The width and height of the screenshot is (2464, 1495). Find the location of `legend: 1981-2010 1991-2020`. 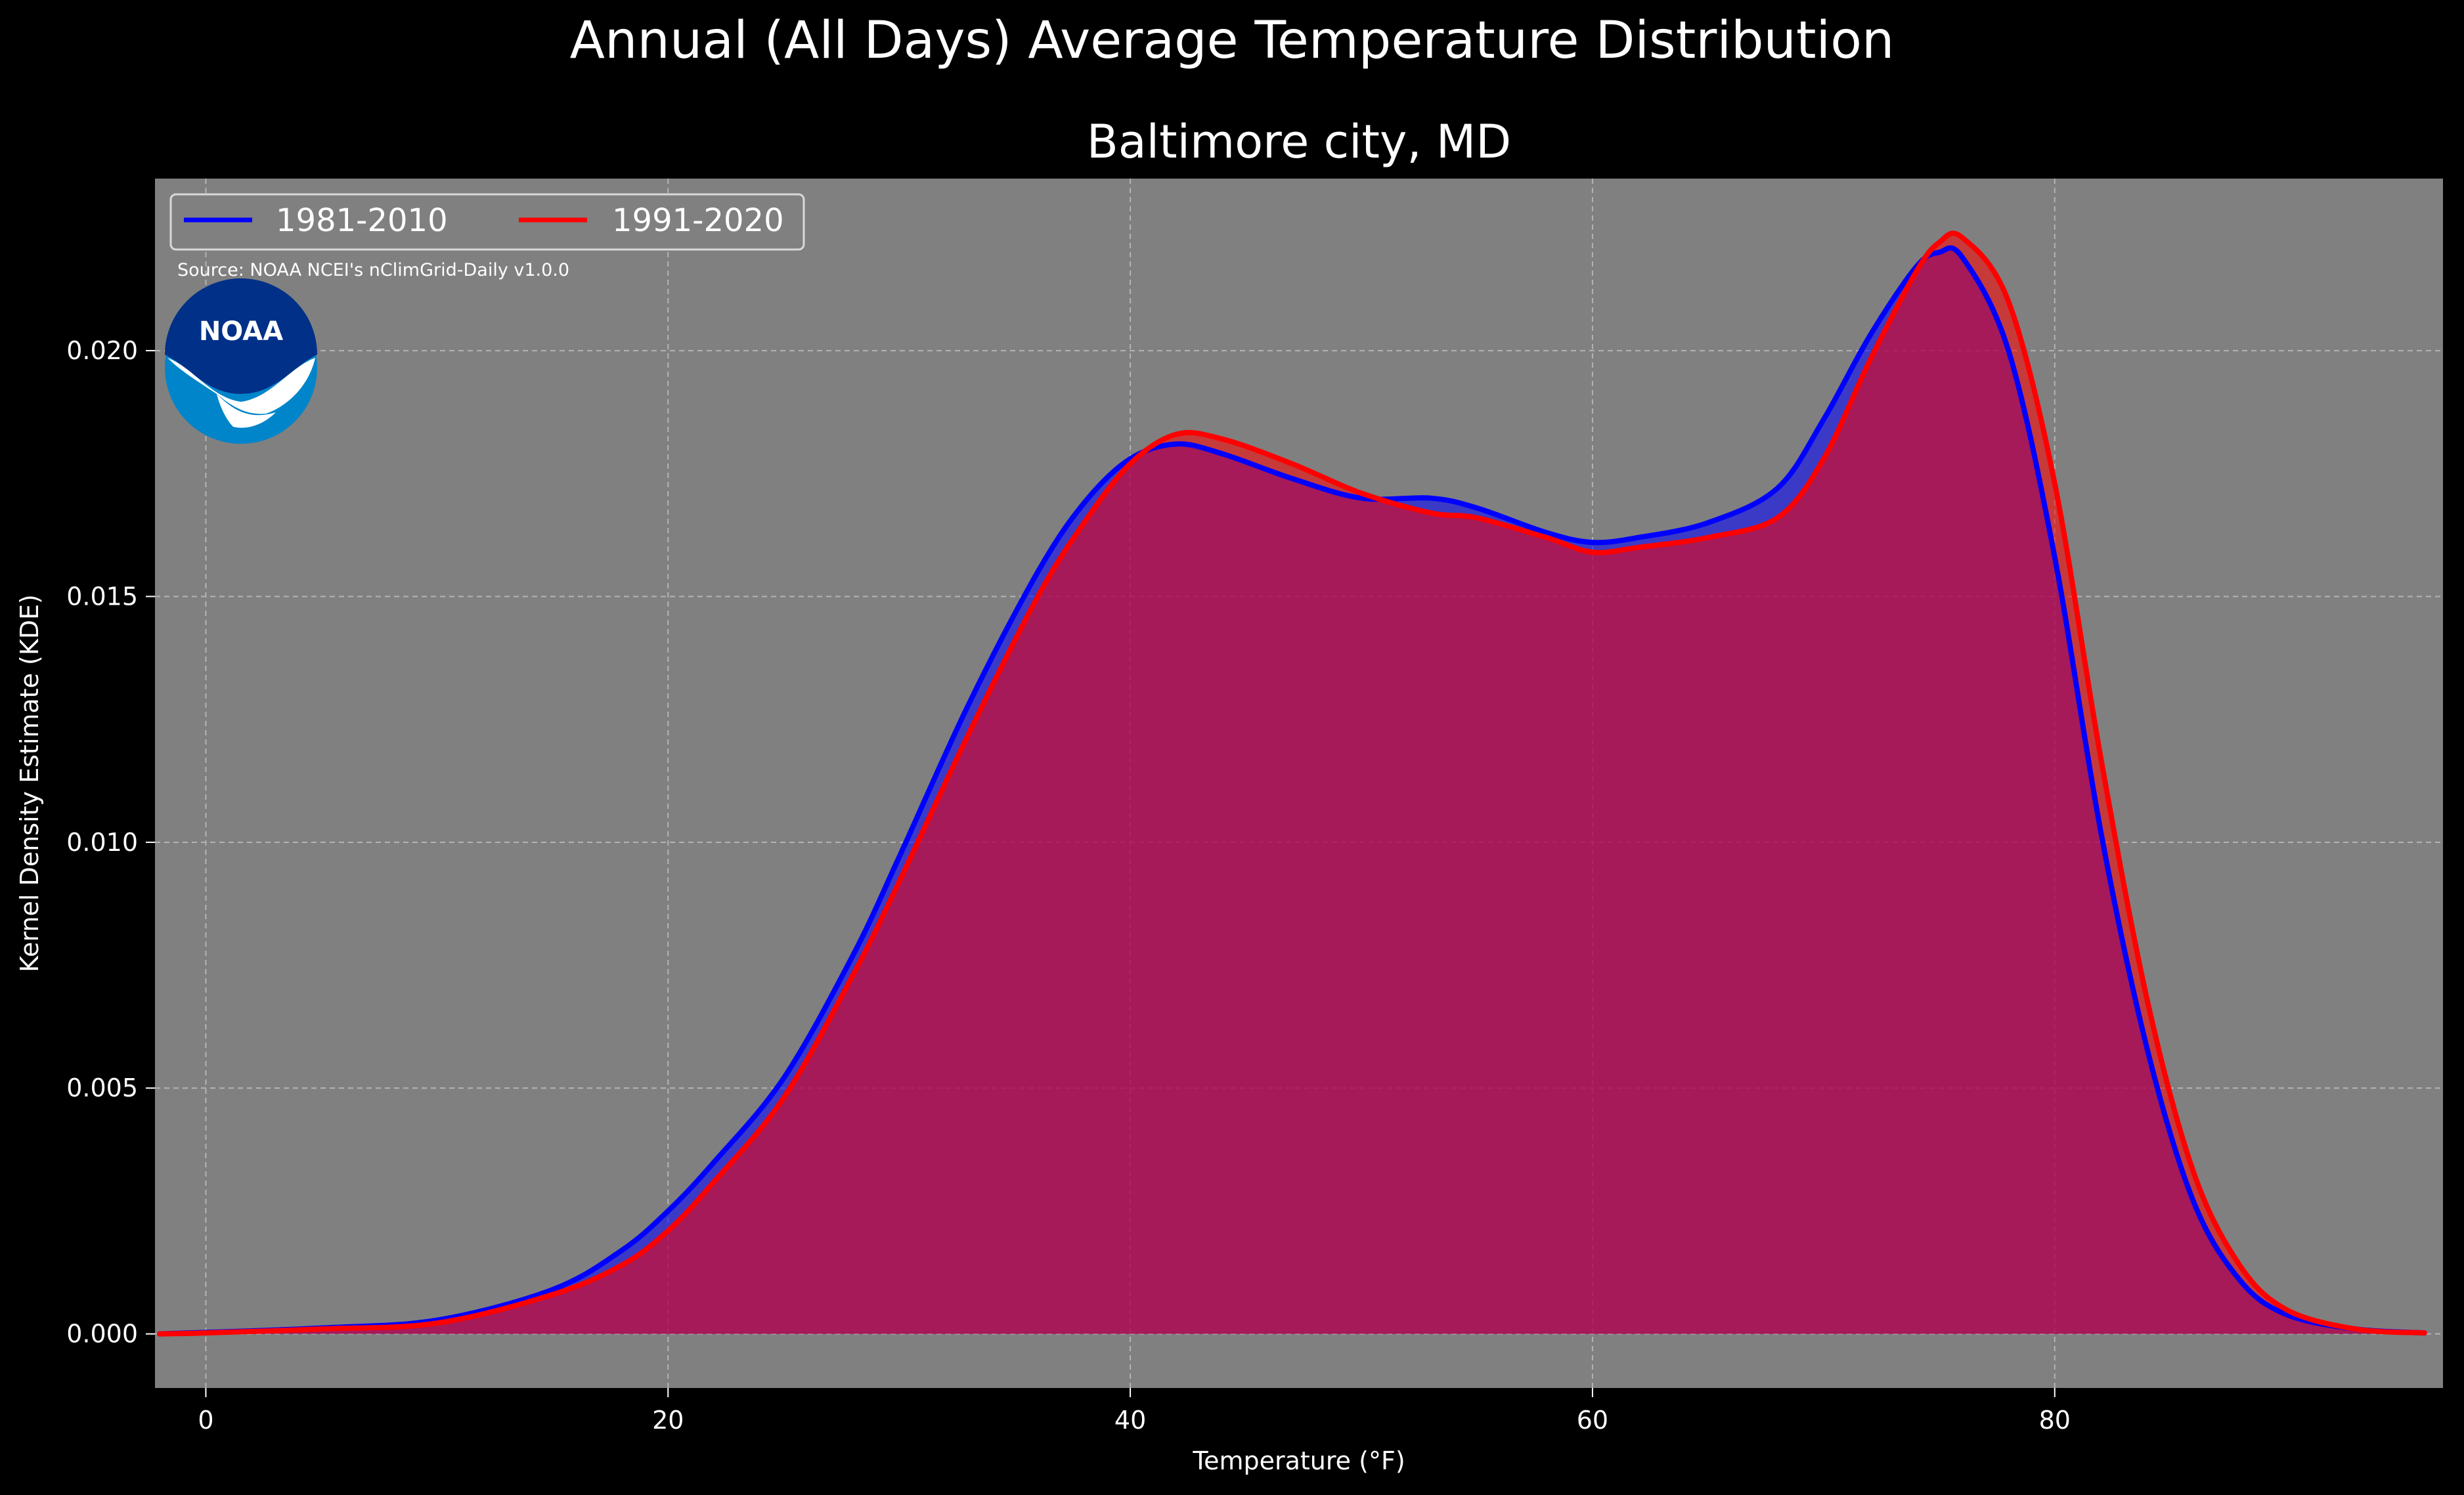

legend: 1981-2010 1991-2020 is located at coordinates (487, 222).